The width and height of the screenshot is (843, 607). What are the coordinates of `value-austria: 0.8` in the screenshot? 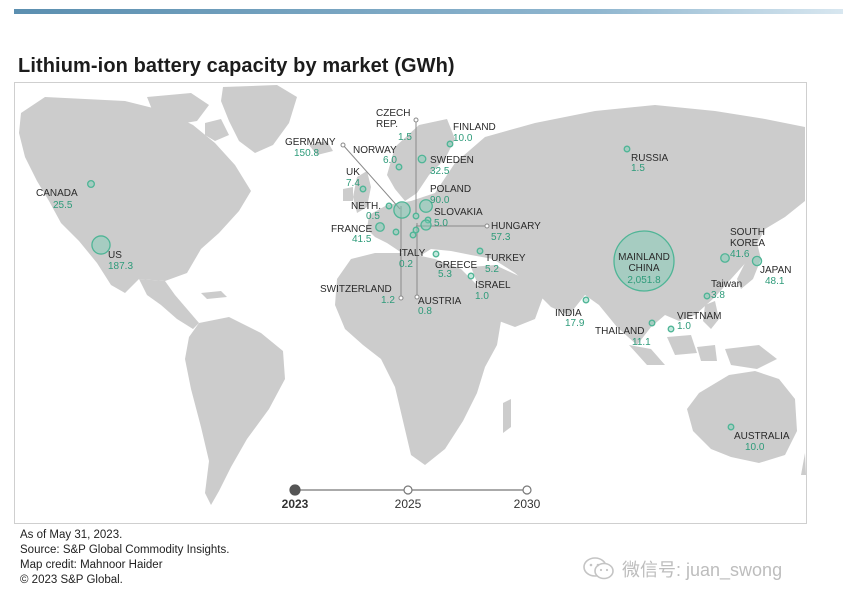 It's located at (425, 311).